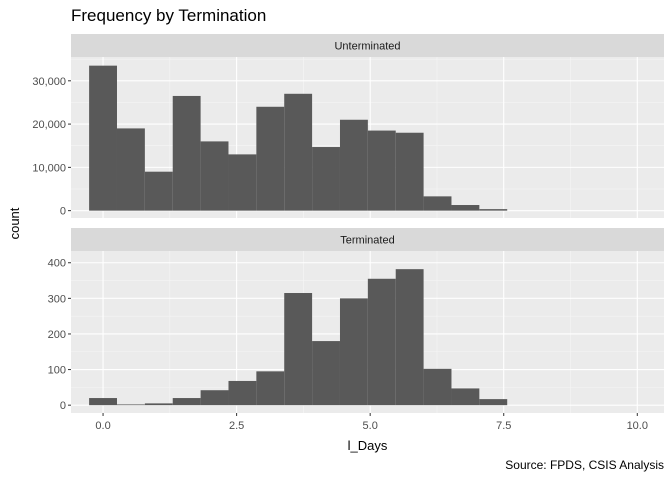 This screenshot has height=480, width=672. I want to click on chart-title: Frequency by Termination, so click(169, 15).